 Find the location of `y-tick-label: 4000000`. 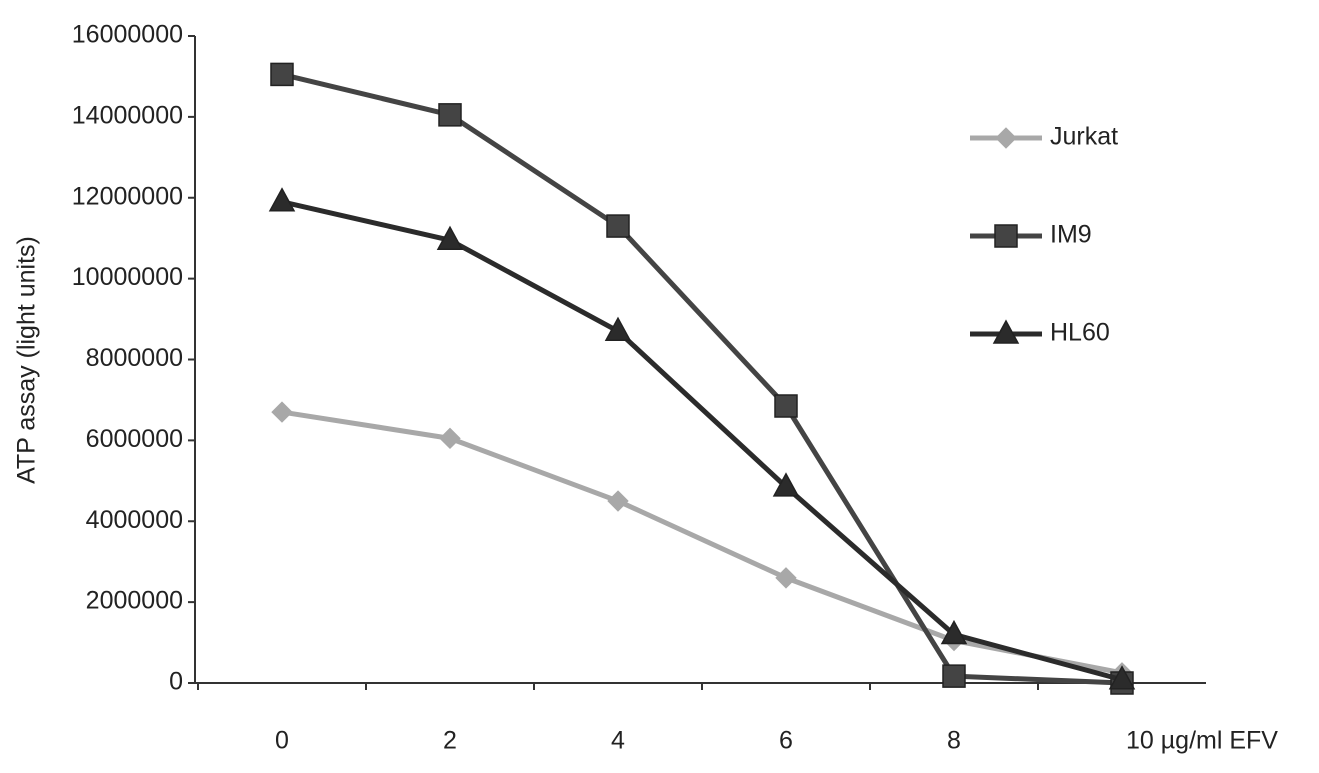

y-tick-label: 4000000 is located at coordinates (134, 520).